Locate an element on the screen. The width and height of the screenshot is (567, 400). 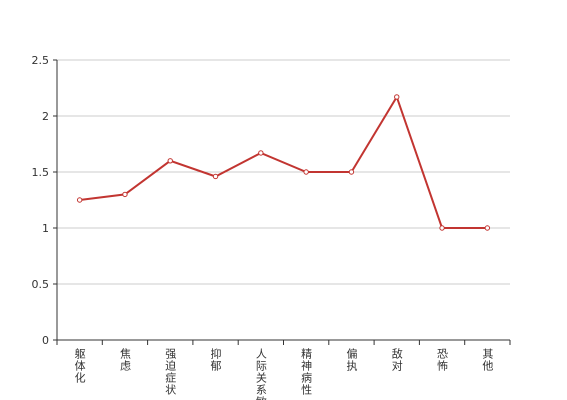
x-tick-label: 焦虑 is located at coordinates (124, 360).